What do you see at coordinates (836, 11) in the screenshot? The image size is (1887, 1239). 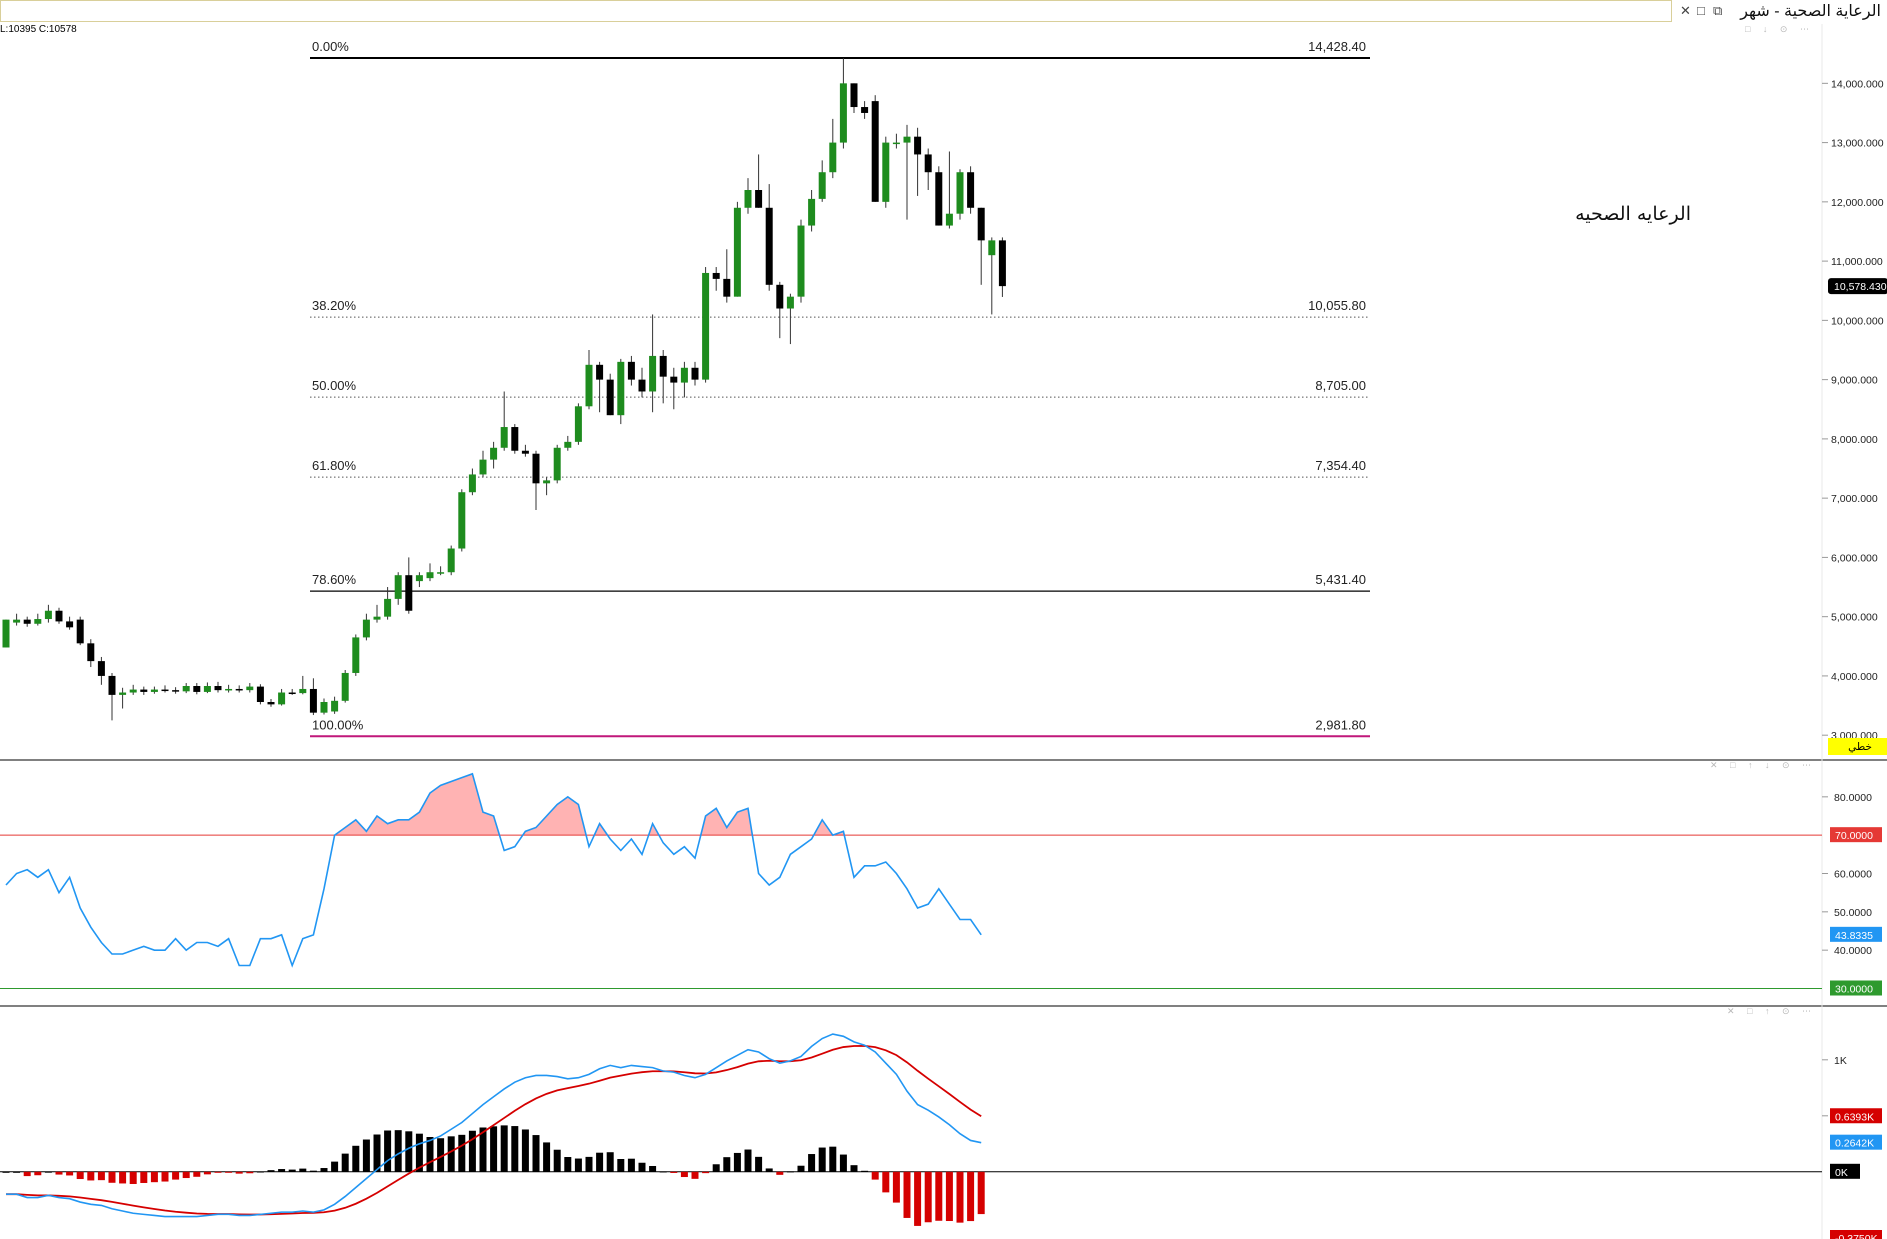 I see `chart-title-field` at bounding box center [836, 11].